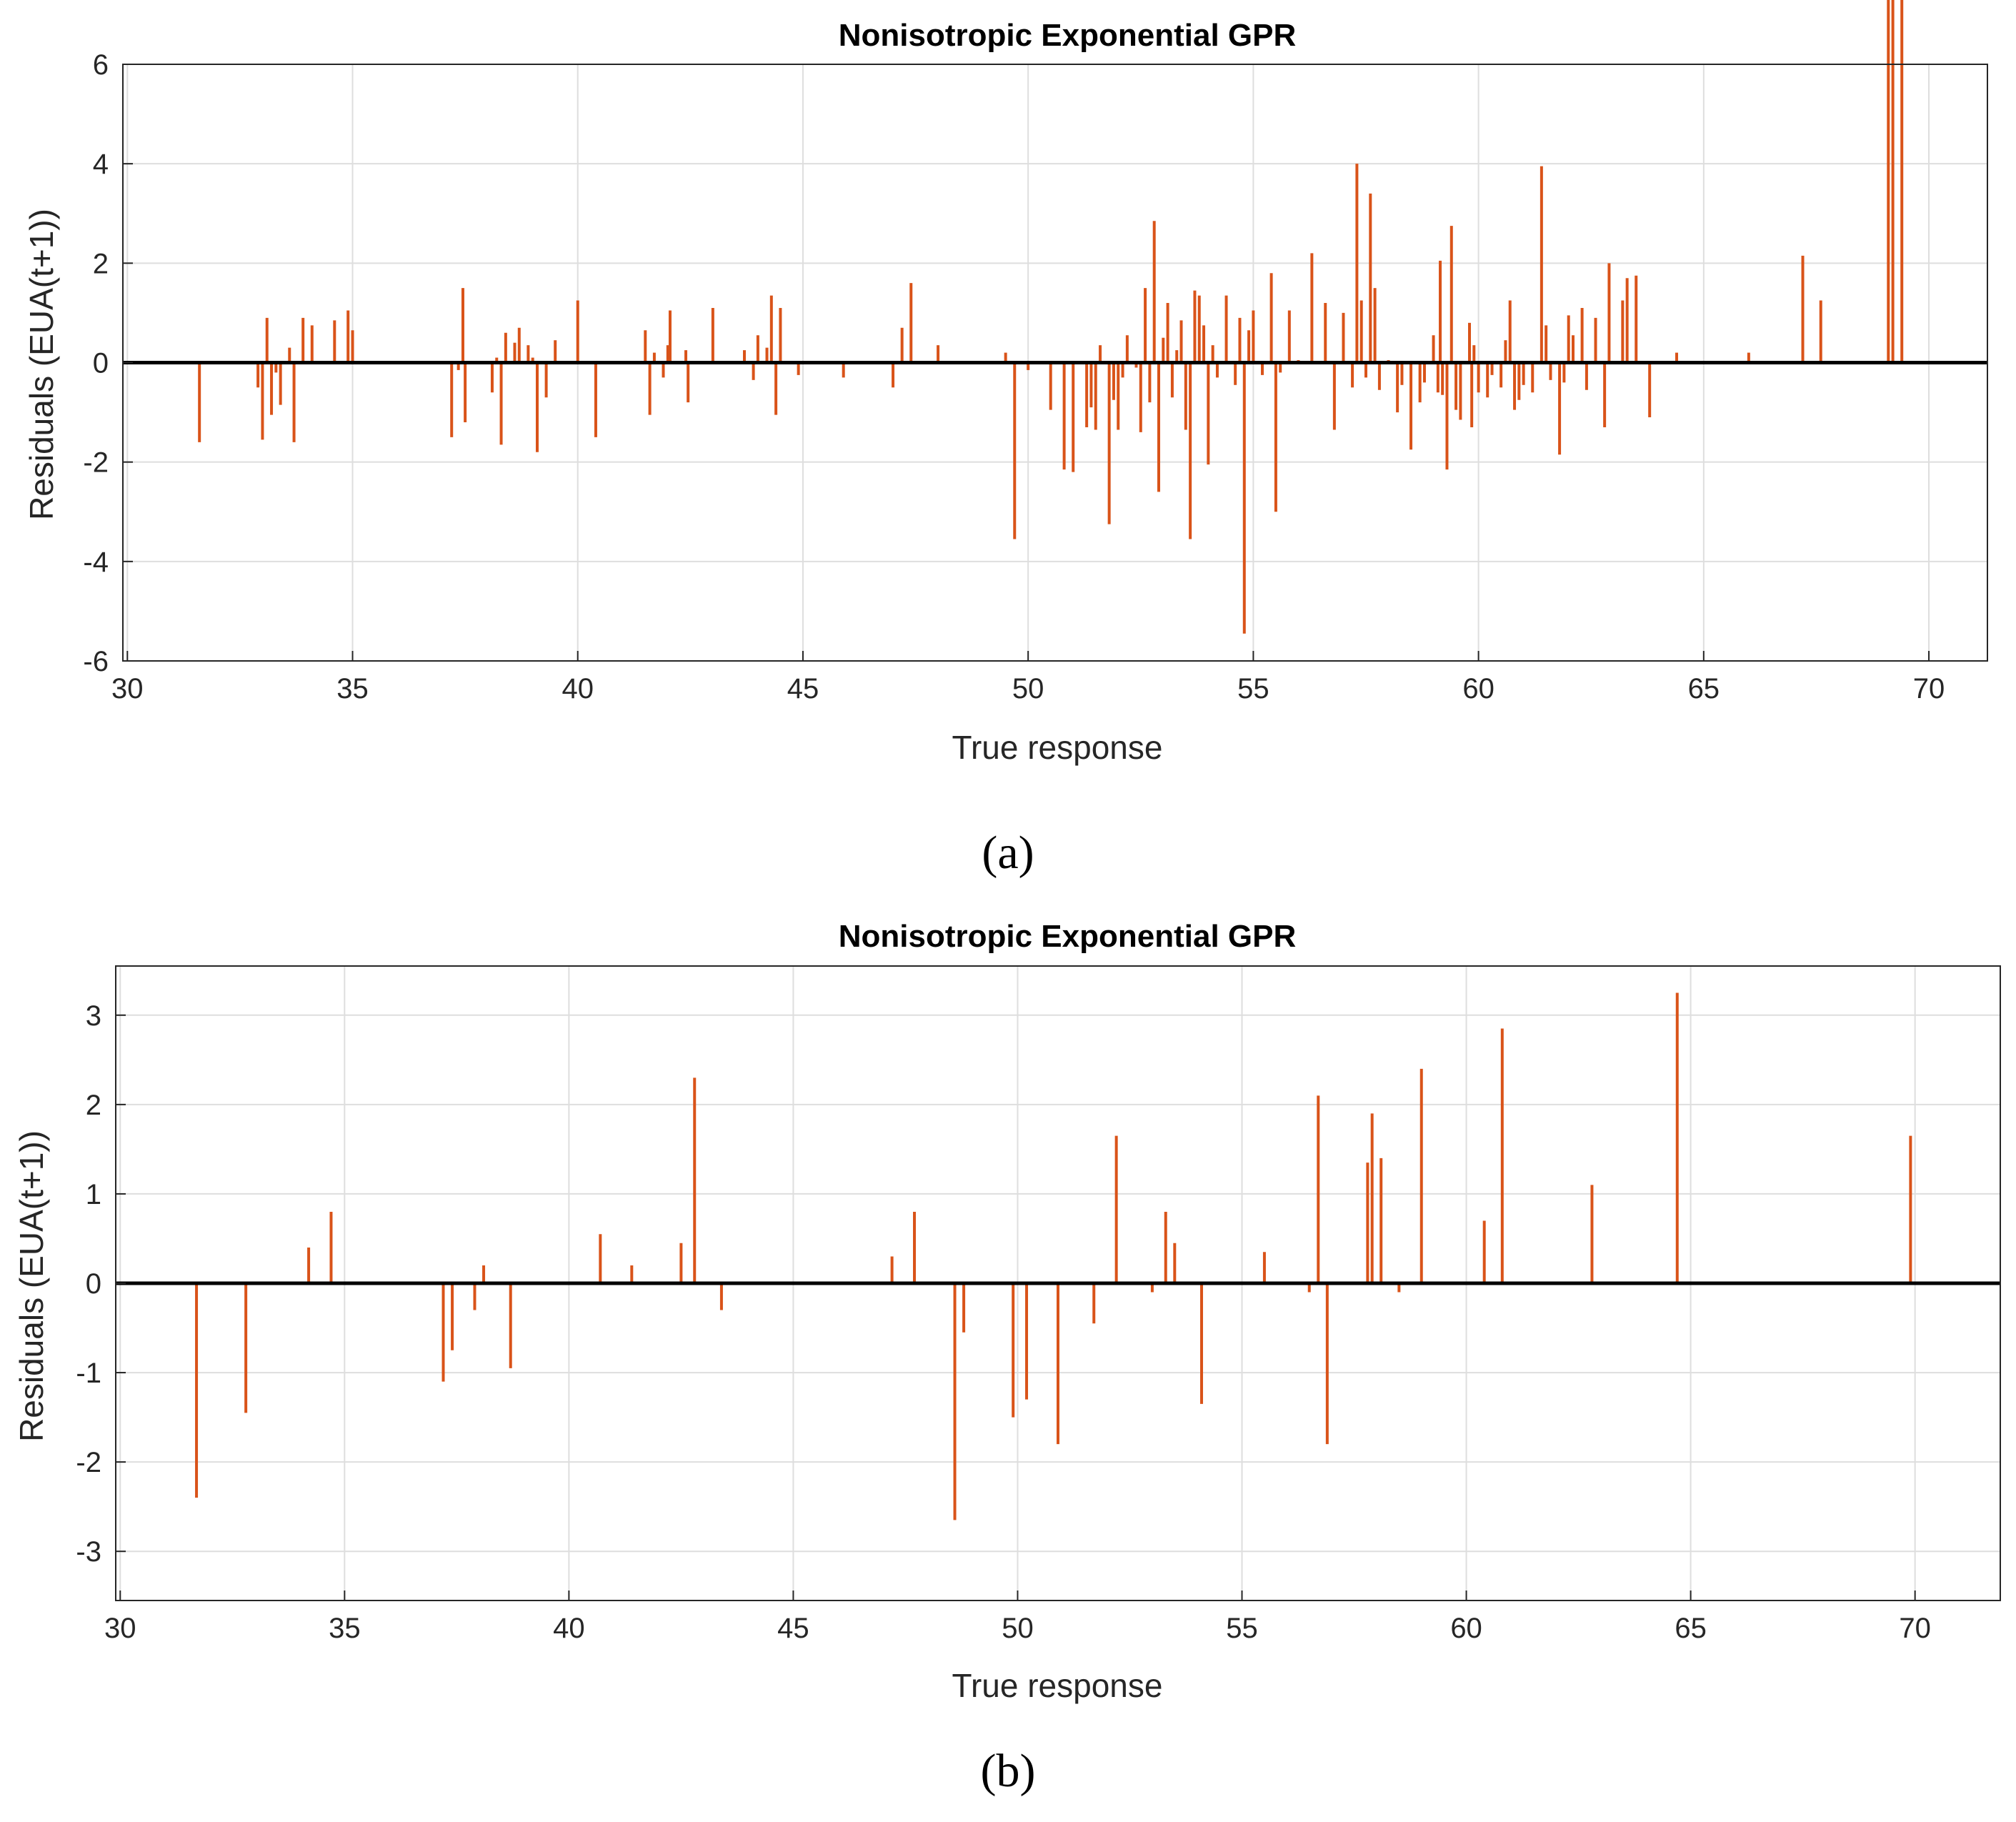 Image resolution: width=2016 pixels, height=1822 pixels. I want to click on y-tick-label: 1, so click(93, 1194).